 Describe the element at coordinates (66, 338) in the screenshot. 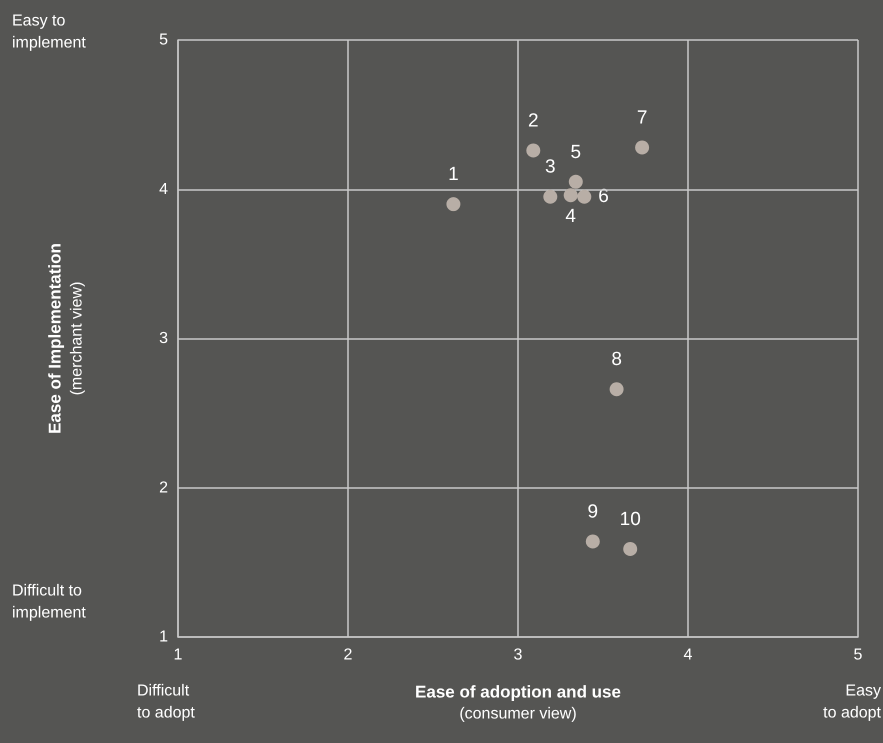

I see `y-axis-title: Ease of Implementation (merchant view)` at that location.